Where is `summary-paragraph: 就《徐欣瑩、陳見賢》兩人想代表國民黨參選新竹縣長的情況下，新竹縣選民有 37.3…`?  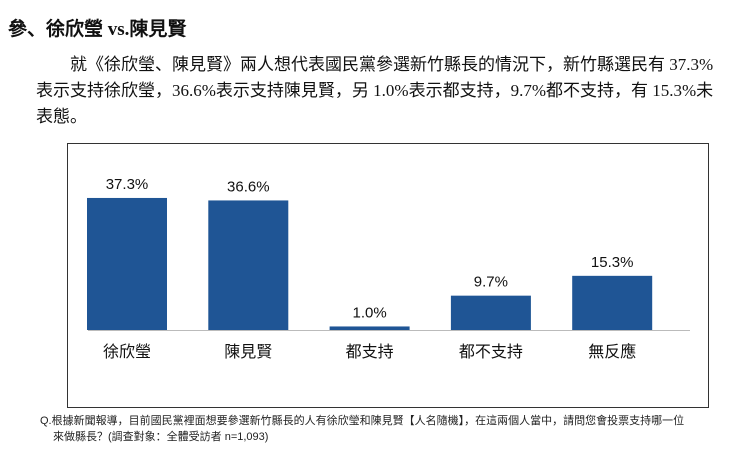 summary-paragraph: 就《徐欣瑩、陳見賢》兩人想代表國民黨參選新竹縣長的情況下，新竹縣選民有 37.3… is located at coordinates (375, 90).